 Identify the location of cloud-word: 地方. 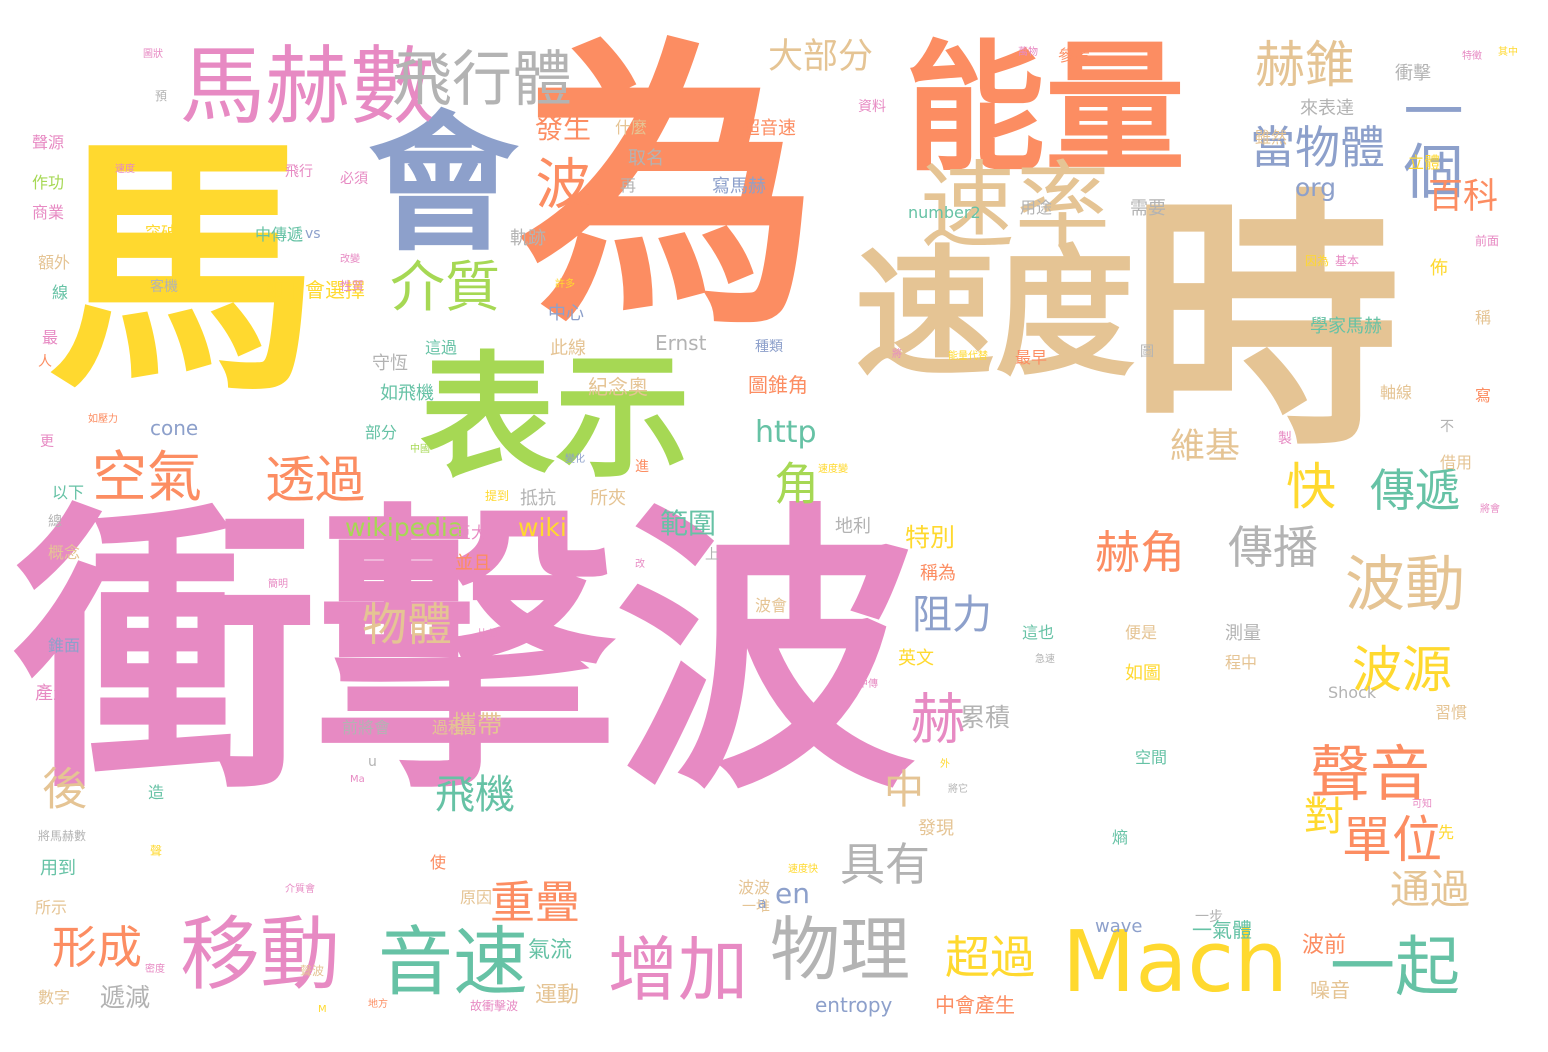
(378, 1004).